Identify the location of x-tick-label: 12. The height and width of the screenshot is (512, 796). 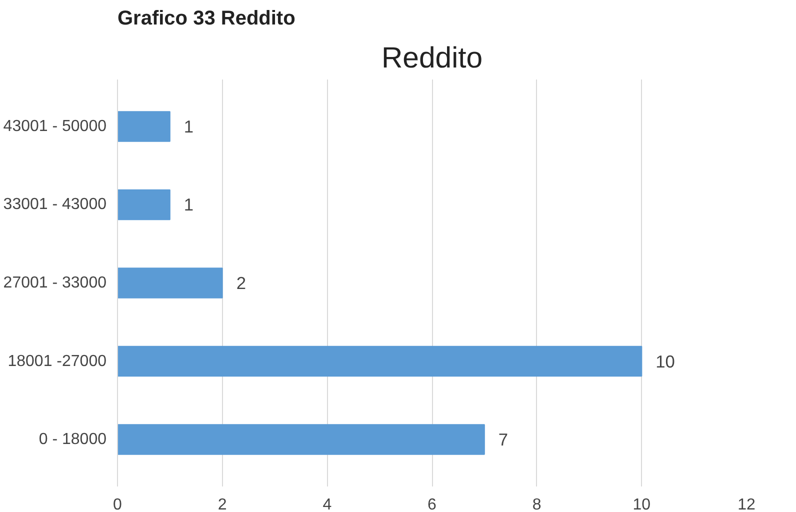
(747, 504).